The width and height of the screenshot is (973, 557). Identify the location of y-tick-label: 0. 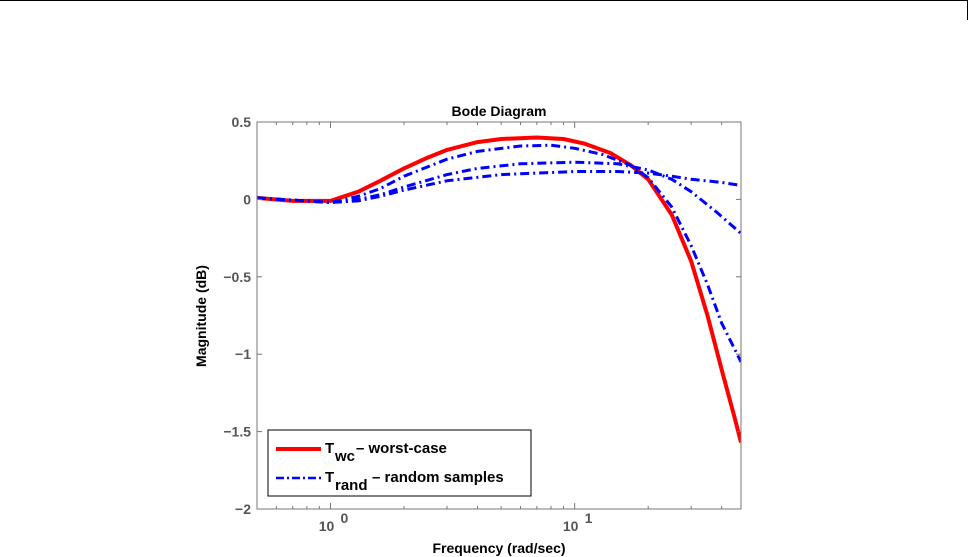
(247, 199).